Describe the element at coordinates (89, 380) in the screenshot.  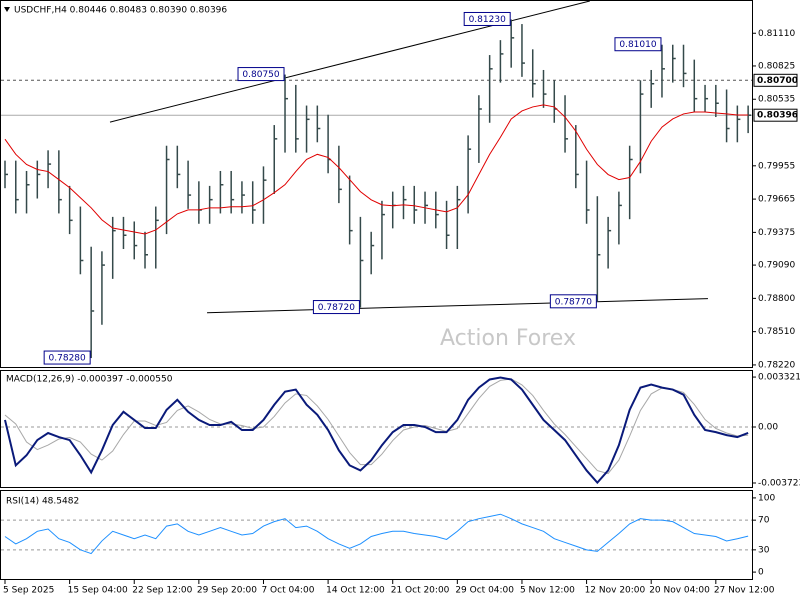
I see `panel-title: MACD(12,26,9) -0.000397 -0.000550` at that location.